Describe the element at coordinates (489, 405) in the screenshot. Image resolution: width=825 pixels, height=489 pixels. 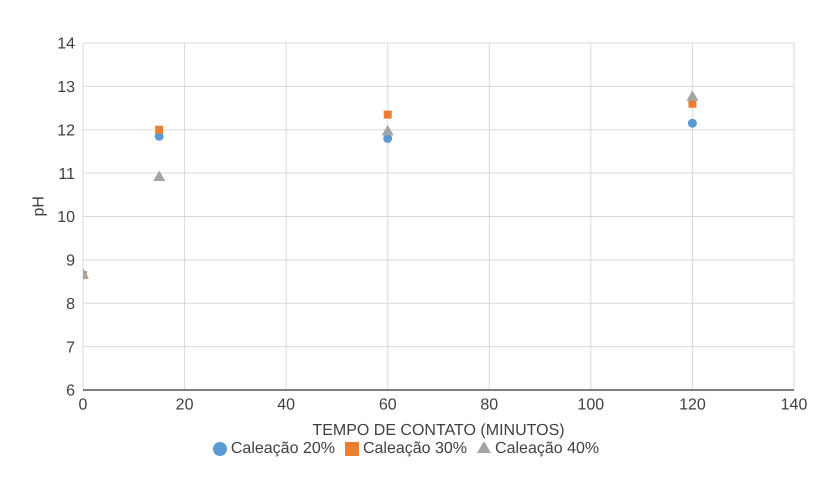
I see `x-tick-label: 80` at that location.